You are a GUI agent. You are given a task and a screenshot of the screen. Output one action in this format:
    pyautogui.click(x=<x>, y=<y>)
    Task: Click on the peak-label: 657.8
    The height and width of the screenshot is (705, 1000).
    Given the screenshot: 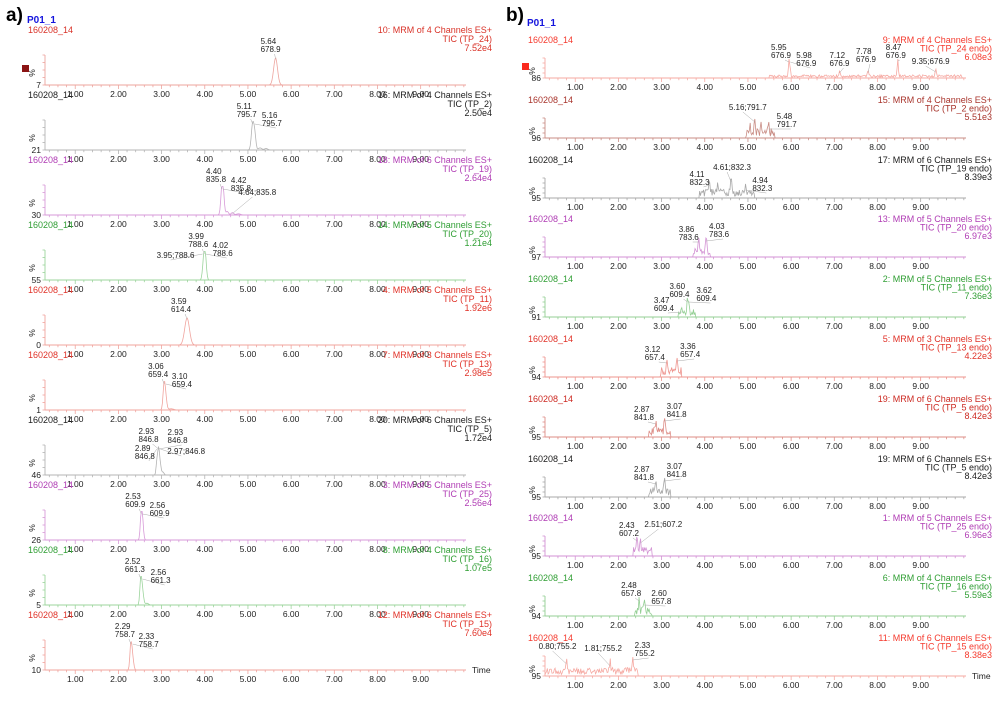 What is the action you would take?
    pyautogui.click(x=631, y=593)
    